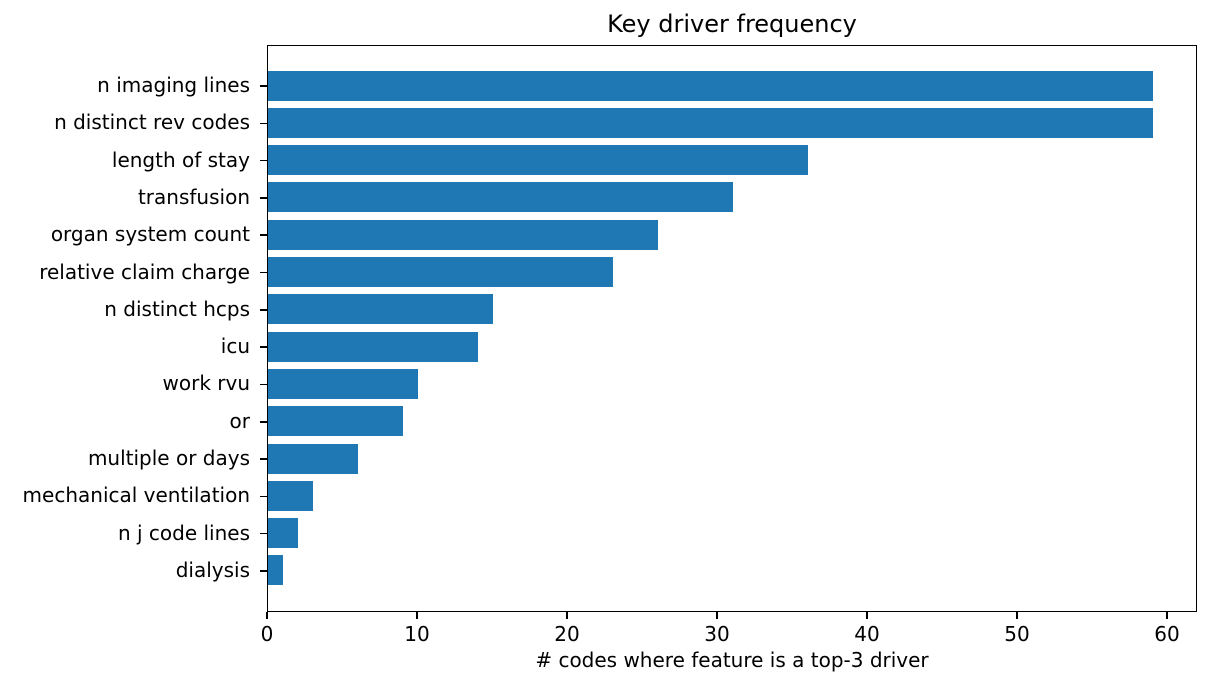  I want to click on y-tick-label: multiple or days, so click(168, 458).